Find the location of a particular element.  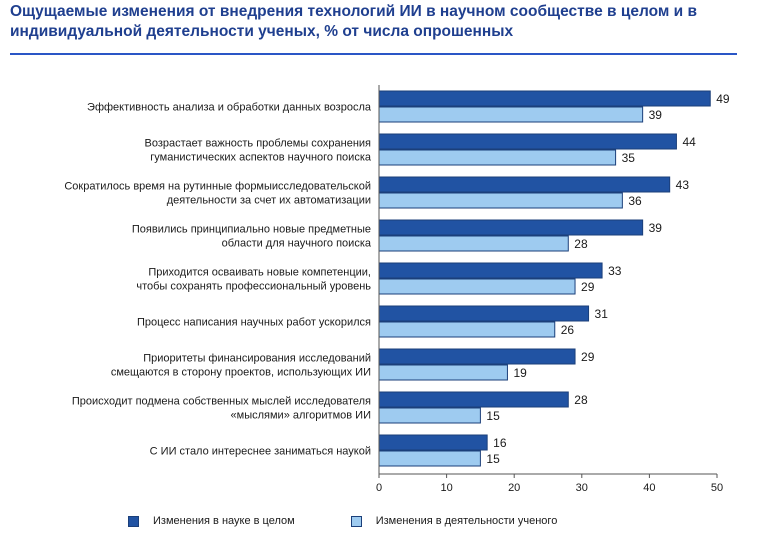

value-label: 33 is located at coordinates (615, 271).